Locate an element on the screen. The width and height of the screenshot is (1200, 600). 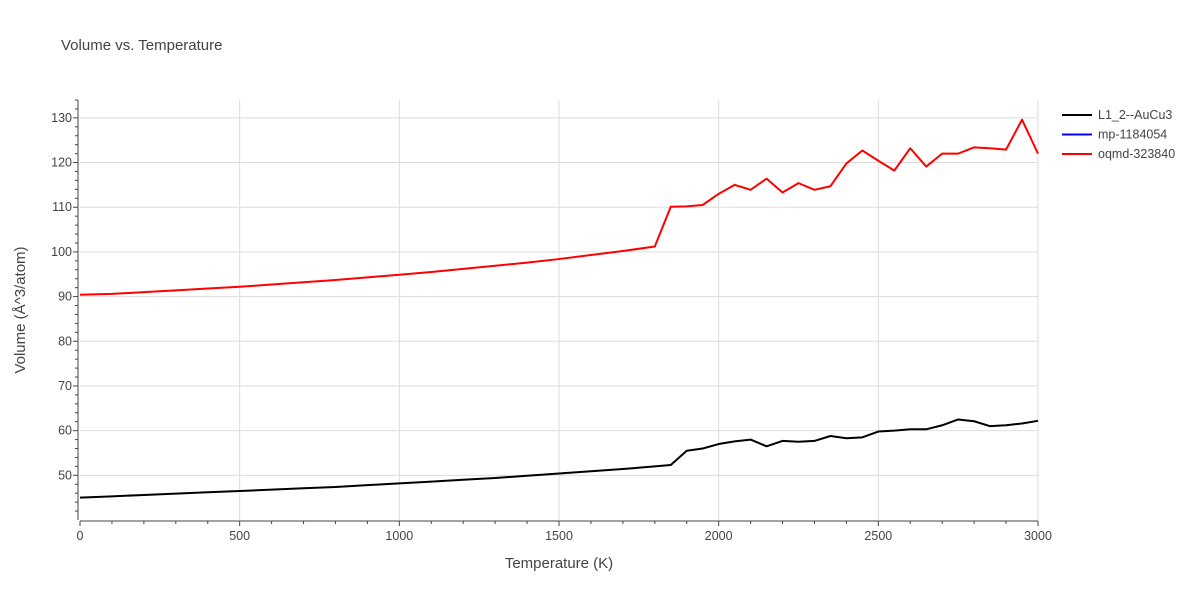
legend: L1_2--AuCu3 mp-1184054 oqmd-323840 is located at coordinates (1118, 134).